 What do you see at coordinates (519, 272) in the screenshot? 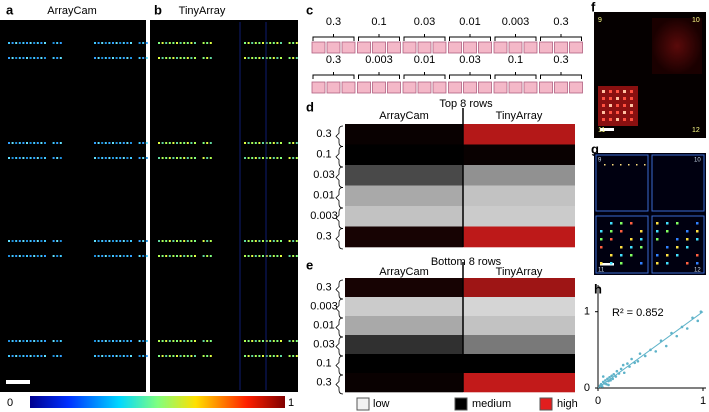
I see `column-header: TinyArray` at bounding box center [519, 272].